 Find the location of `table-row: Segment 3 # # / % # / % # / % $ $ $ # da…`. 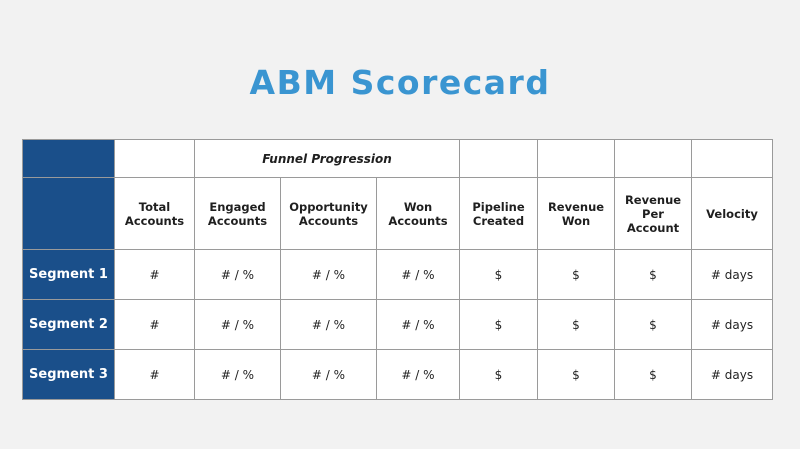

table-row: Segment 3 # # / % # / % # / % $ $ $ # da… is located at coordinates (397, 374).